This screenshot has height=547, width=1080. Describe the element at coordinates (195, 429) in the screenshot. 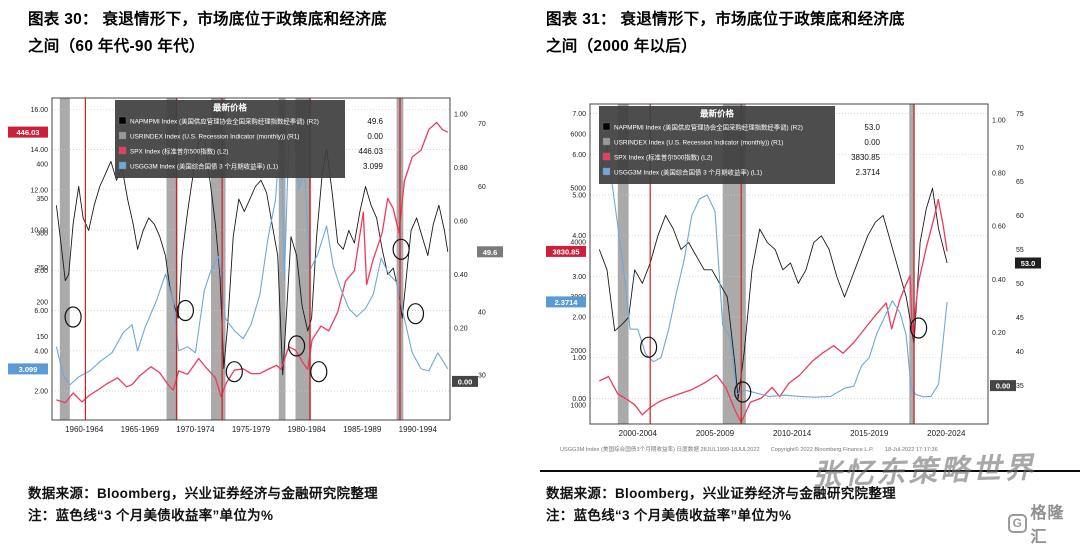

I see `svg-text: 1970-1974` at that location.